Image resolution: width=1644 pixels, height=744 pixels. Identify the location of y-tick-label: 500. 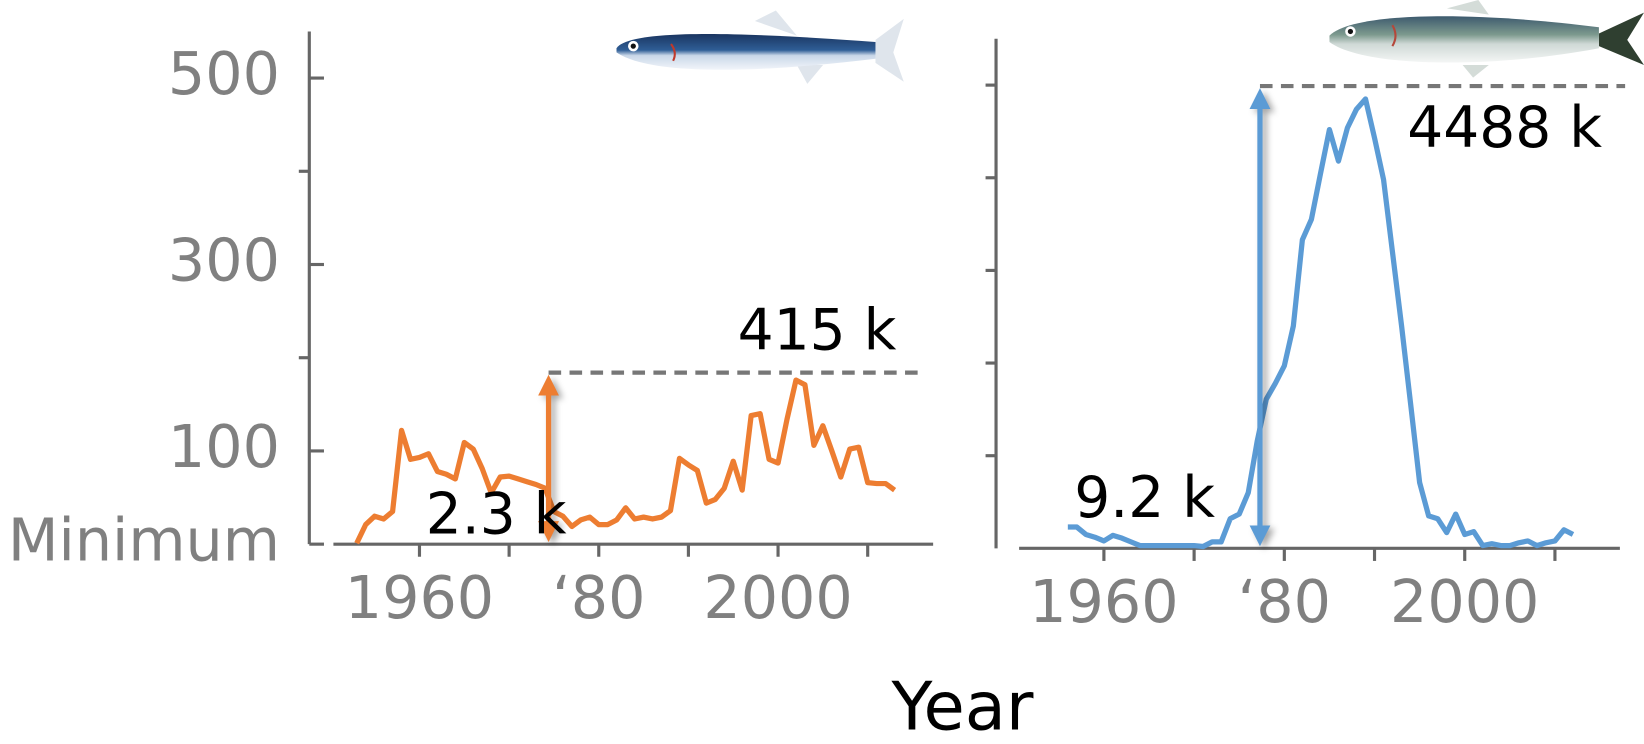
(224, 74).